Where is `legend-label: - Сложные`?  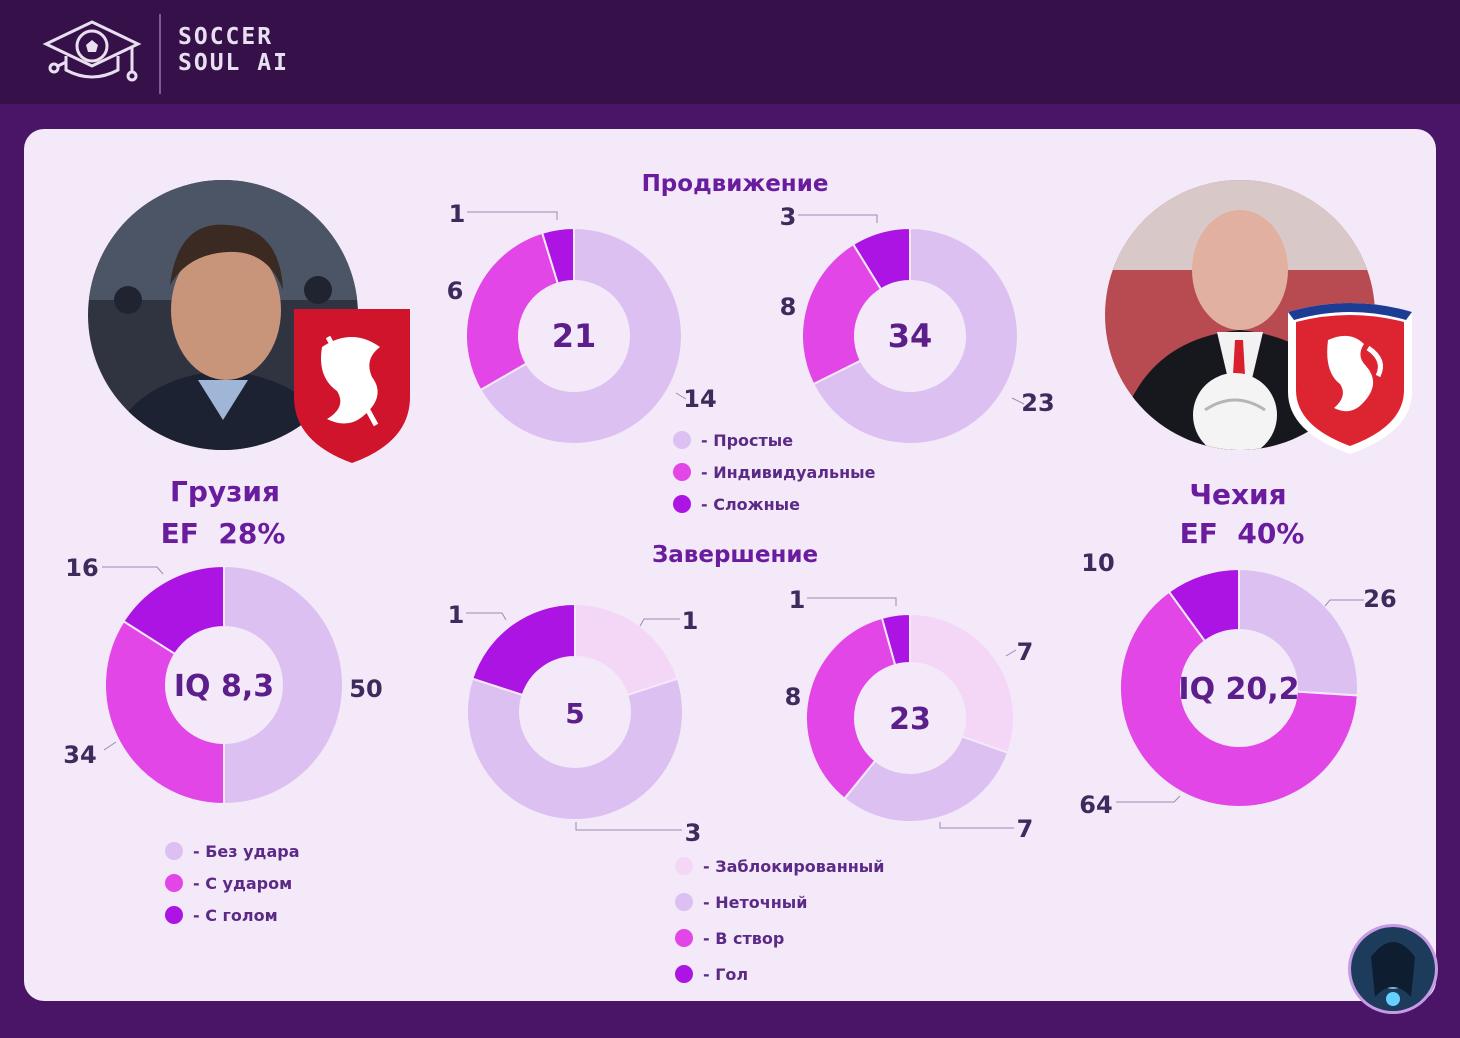 legend-label: - Сложные is located at coordinates (750, 504).